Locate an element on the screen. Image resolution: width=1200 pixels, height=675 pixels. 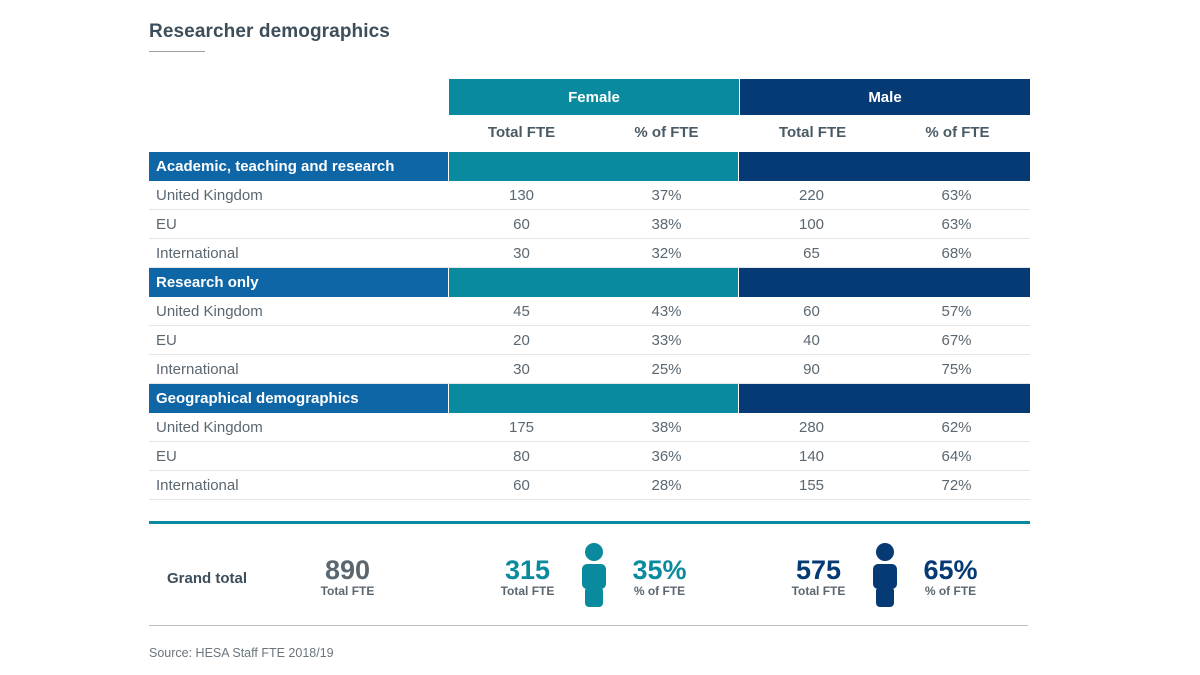
section-header: Research only is located at coordinates (590, 282).